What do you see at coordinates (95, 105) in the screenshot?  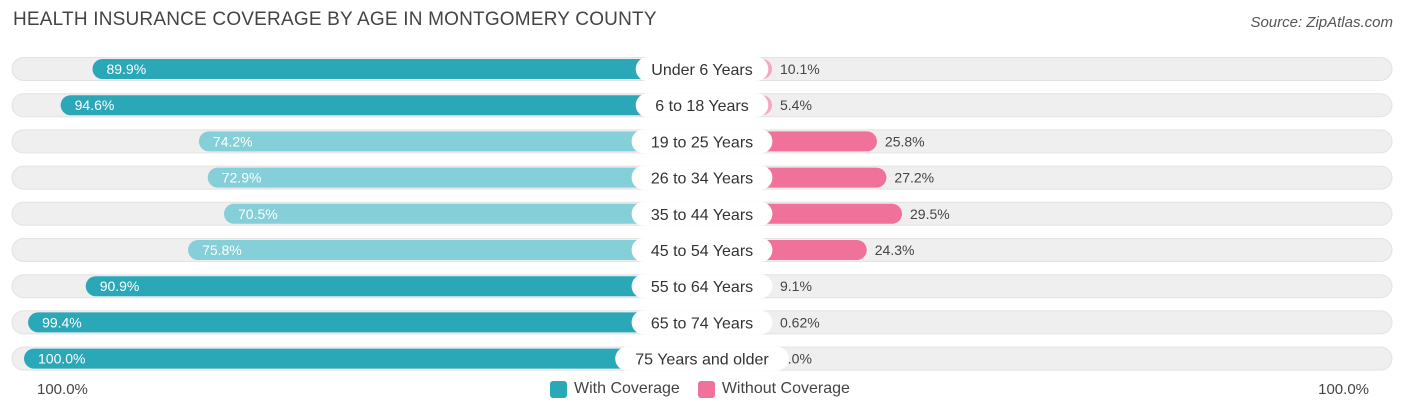 I see `value-label-with-coverage: 94.6%` at bounding box center [95, 105].